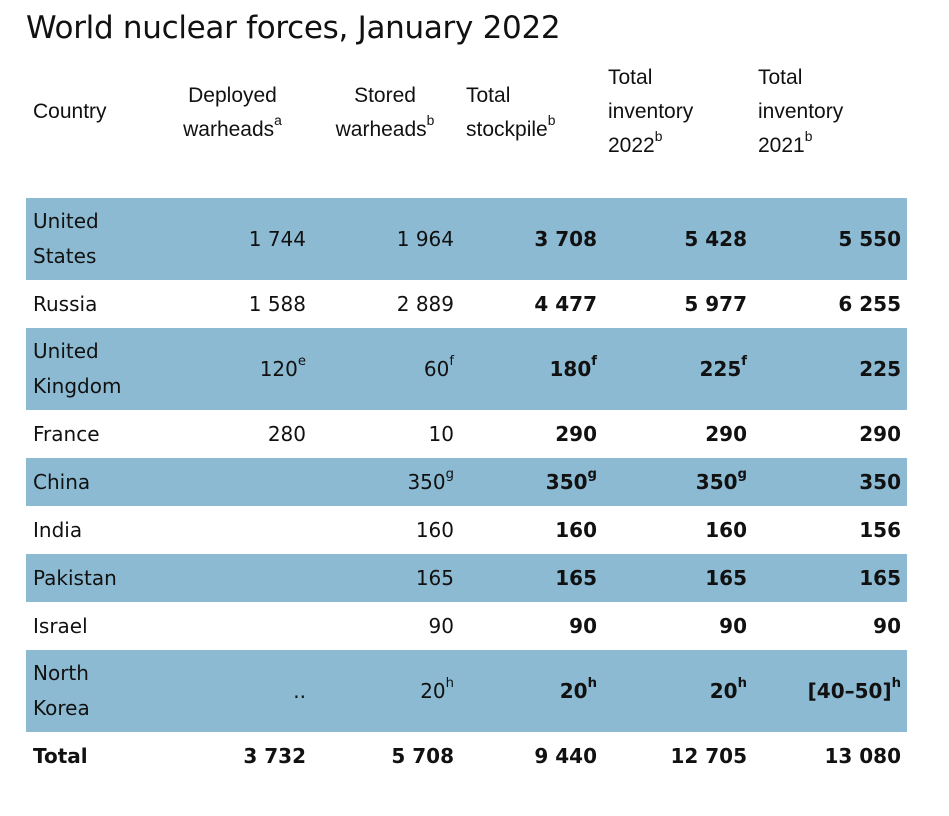 The image size is (949, 816). Describe the element at coordinates (466, 626) in the screenshot. I see `table-row-israel: Israel 90 90 90 90` at that location.